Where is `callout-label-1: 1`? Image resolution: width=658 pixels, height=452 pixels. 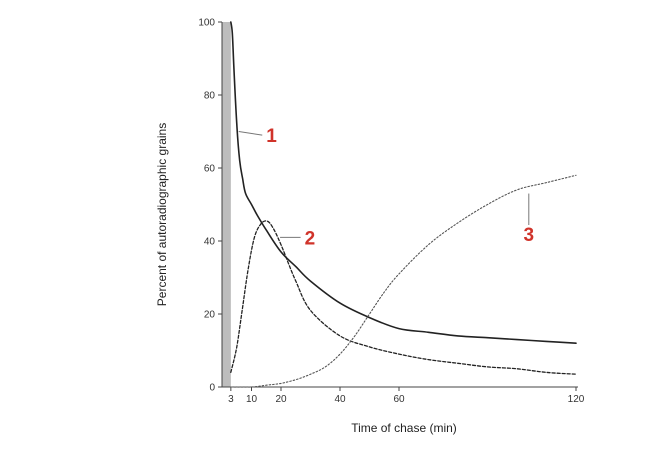
callout-label-1: 1 is located at coordinates (271, 136).